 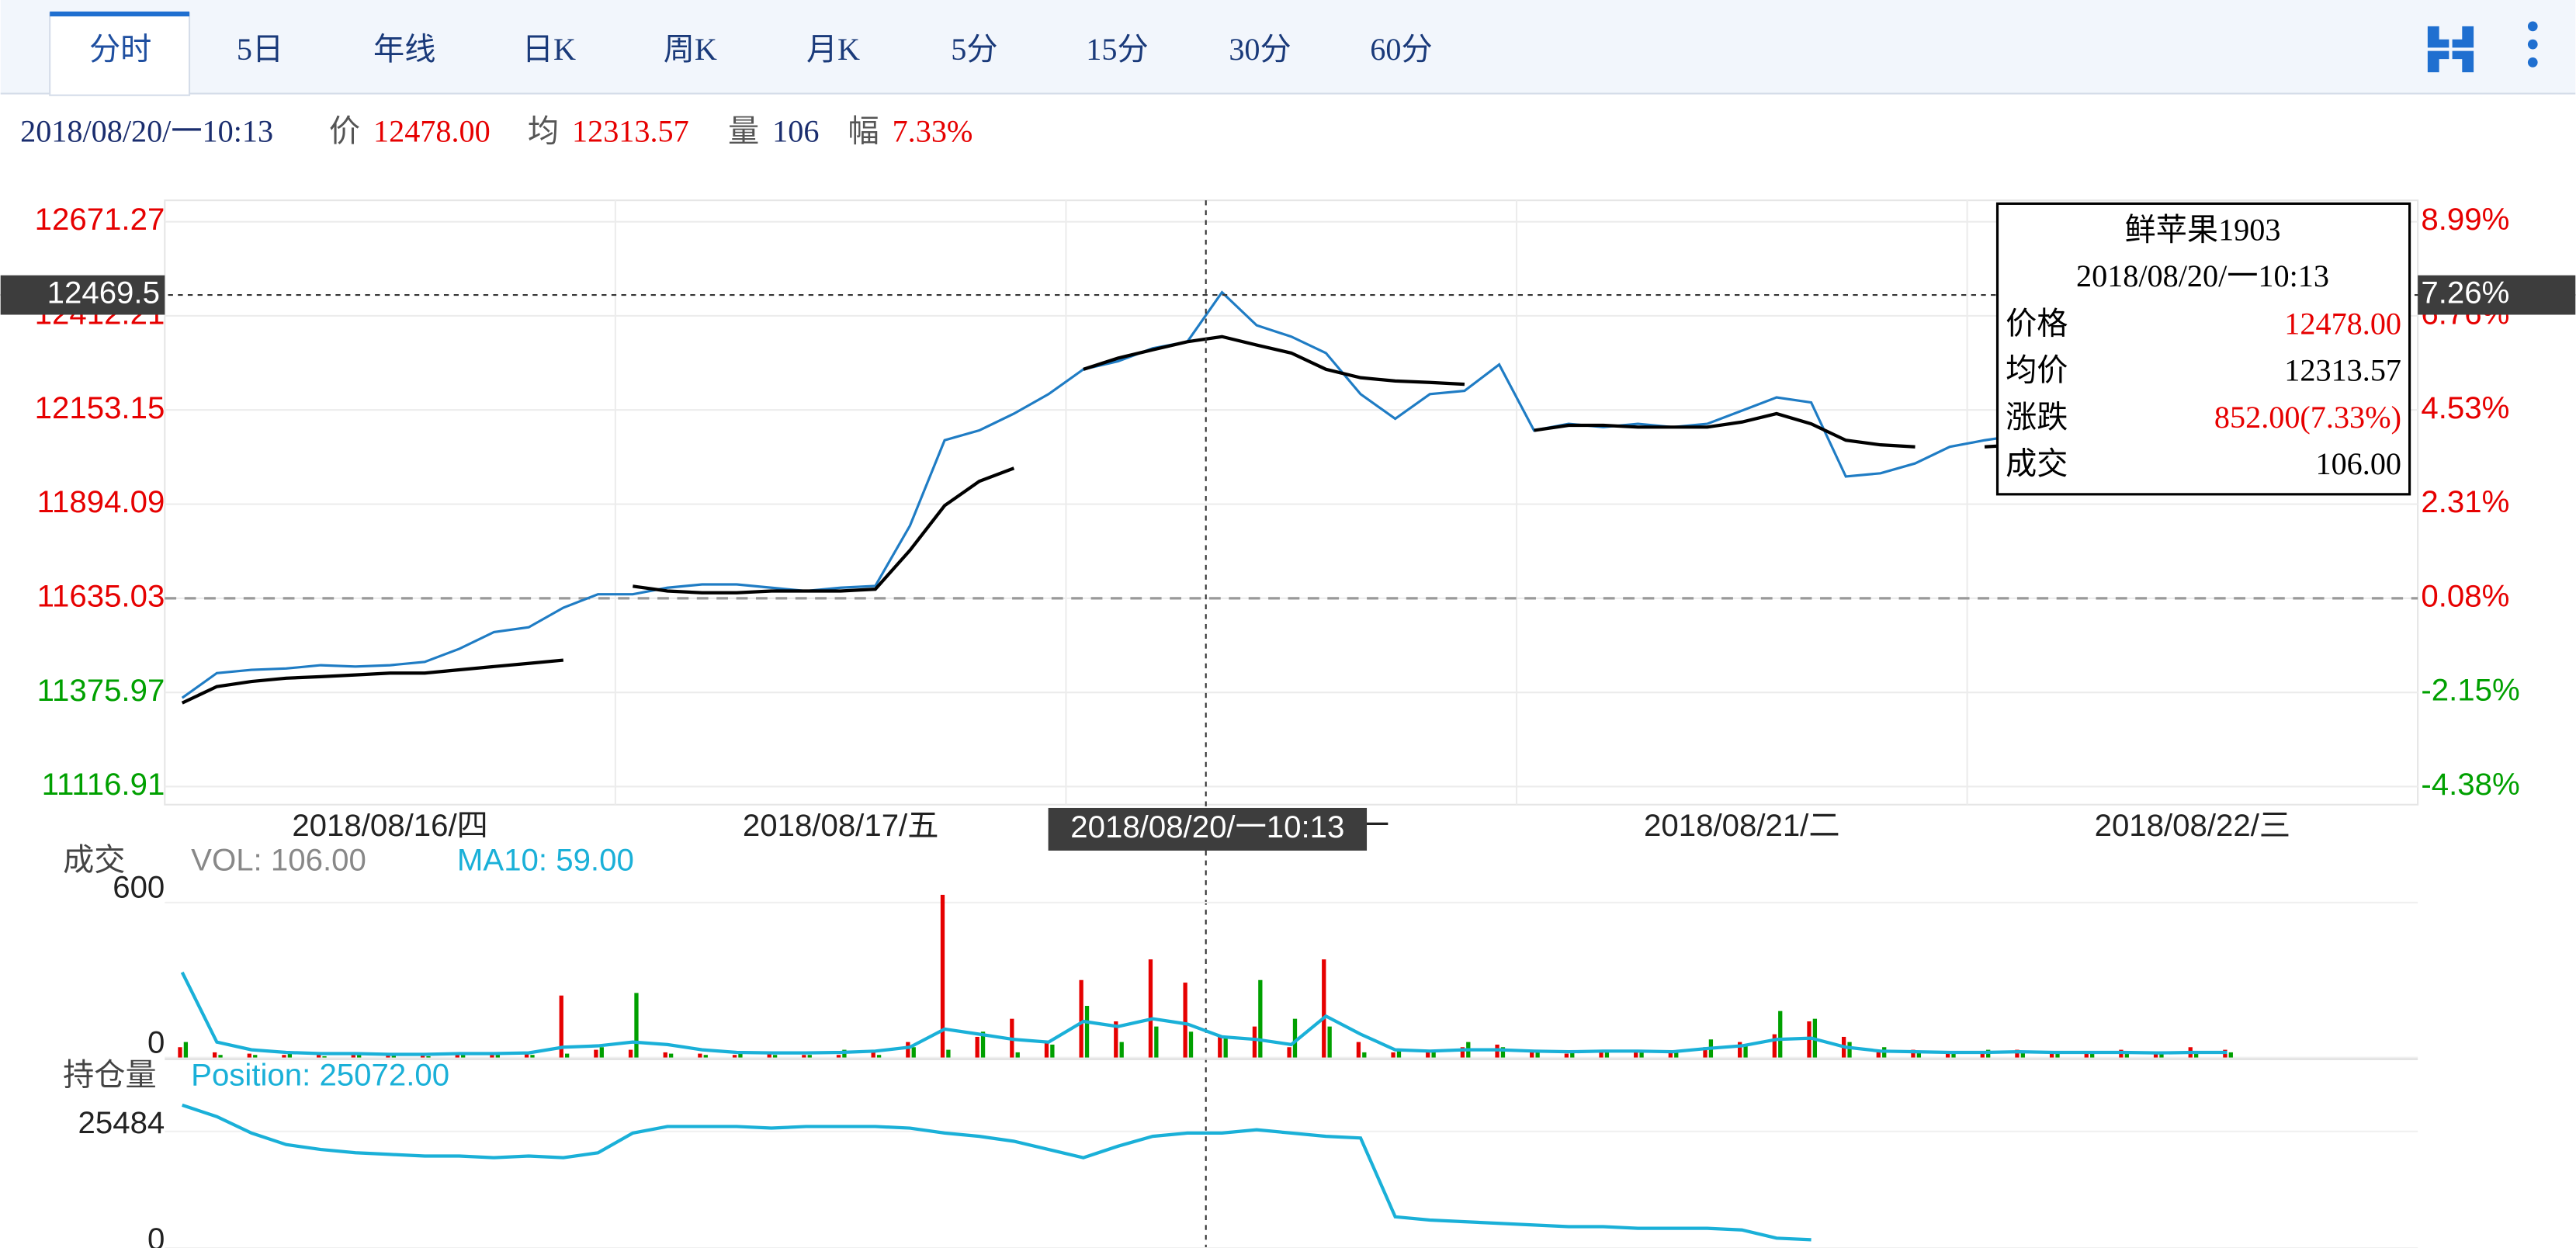 What do you see at coordinates (543, 131) in the screenshot?
I see `info-label: 均` at bounding box center [543, 131].